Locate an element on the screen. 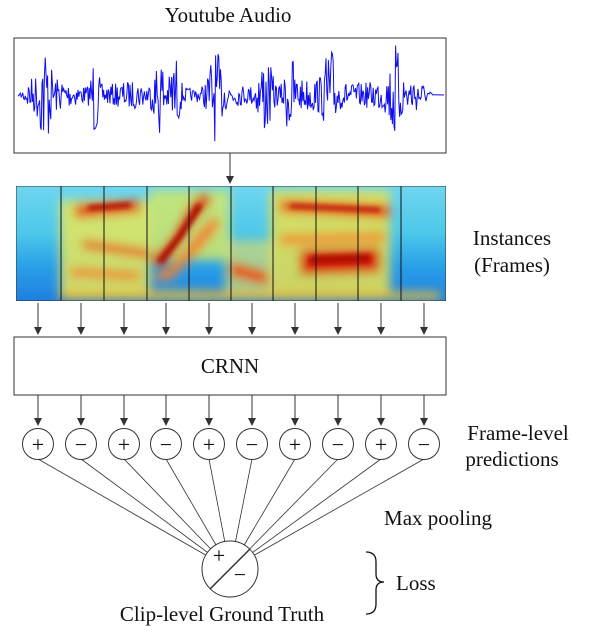 This screenshot has height=632, width=599. instances-label-line1: Instances is located at coordinates (512, 238).